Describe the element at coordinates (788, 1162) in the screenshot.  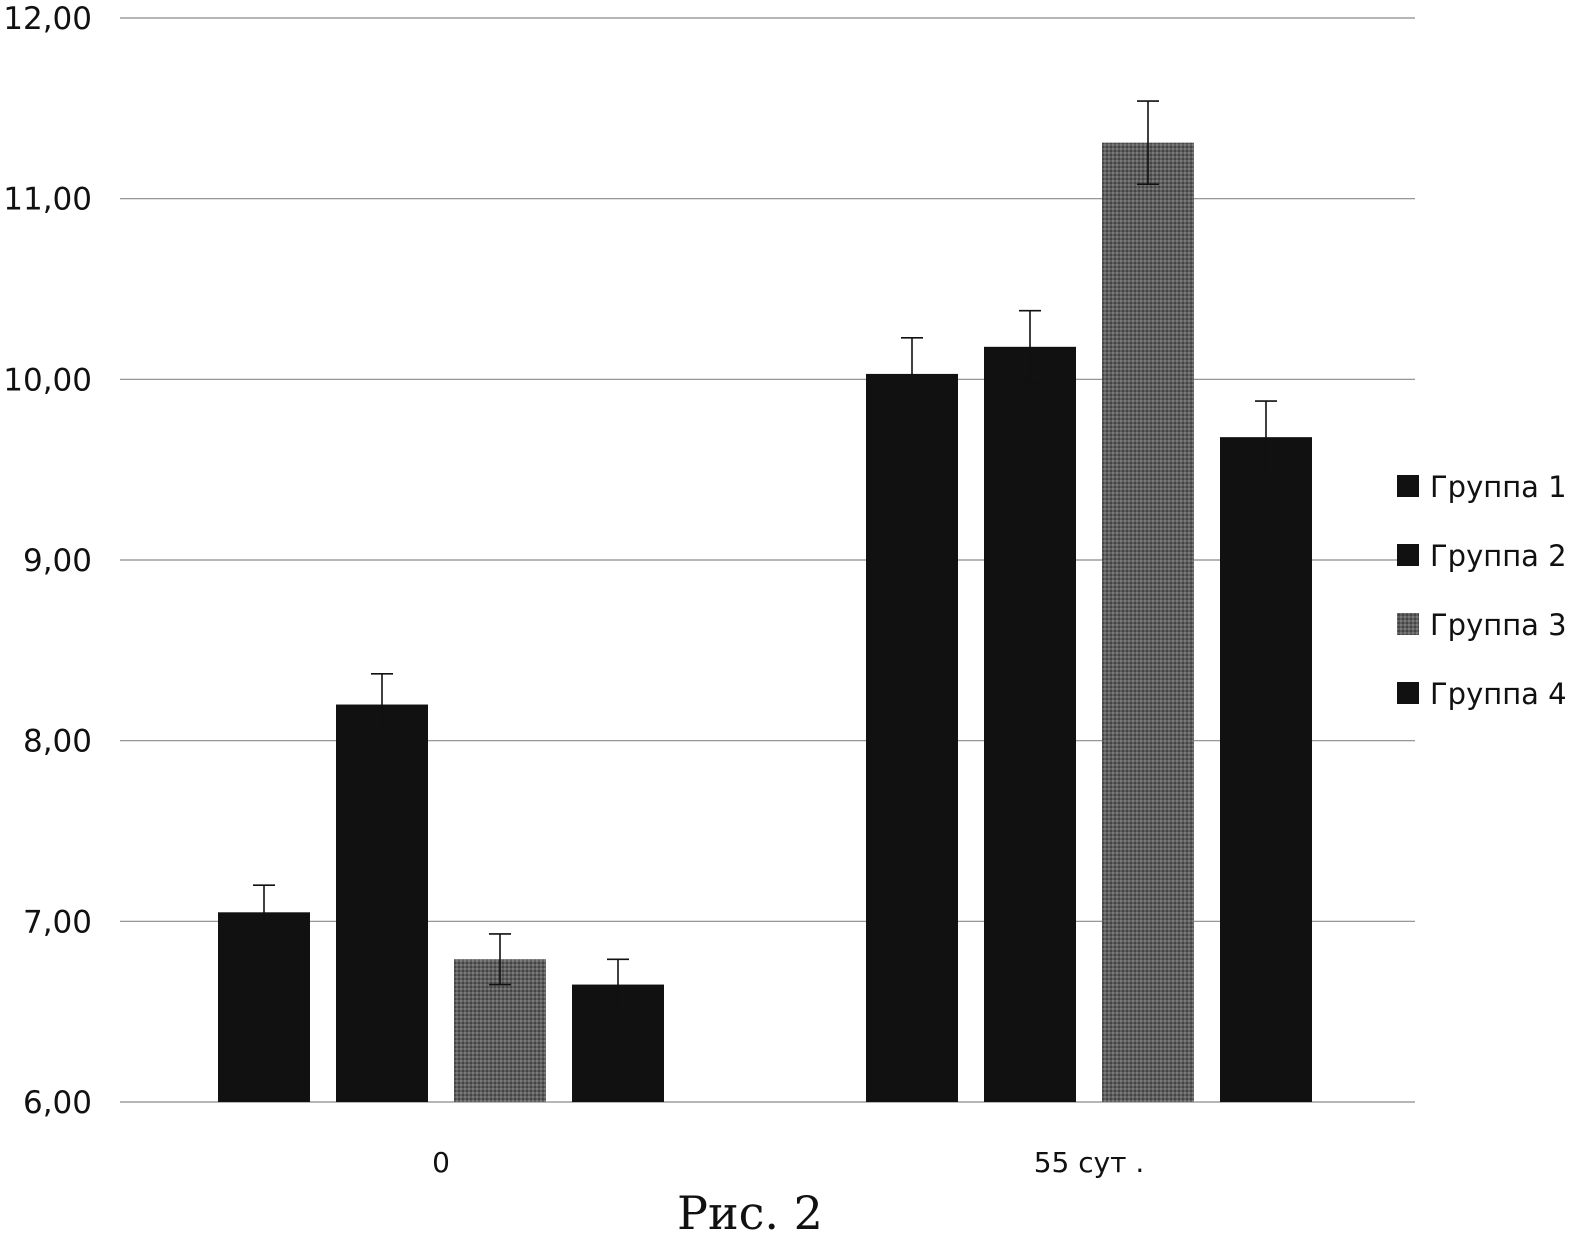
I see `x-axis-categories: 0 55 сут .` at that location.